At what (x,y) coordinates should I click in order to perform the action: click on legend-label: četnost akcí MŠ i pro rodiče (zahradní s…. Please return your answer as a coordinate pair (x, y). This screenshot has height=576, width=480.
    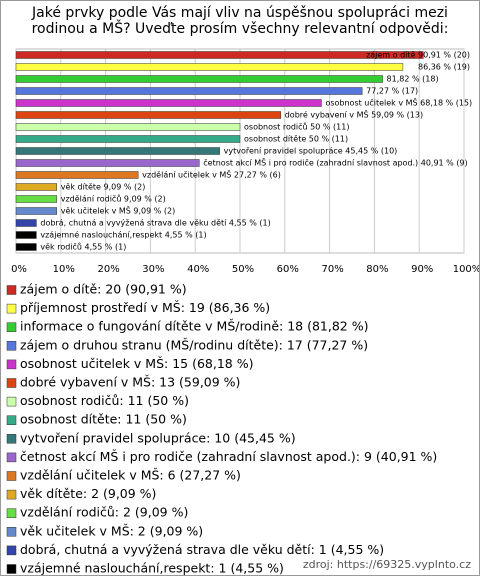
    Looking at the image, I should click on (228, 456).